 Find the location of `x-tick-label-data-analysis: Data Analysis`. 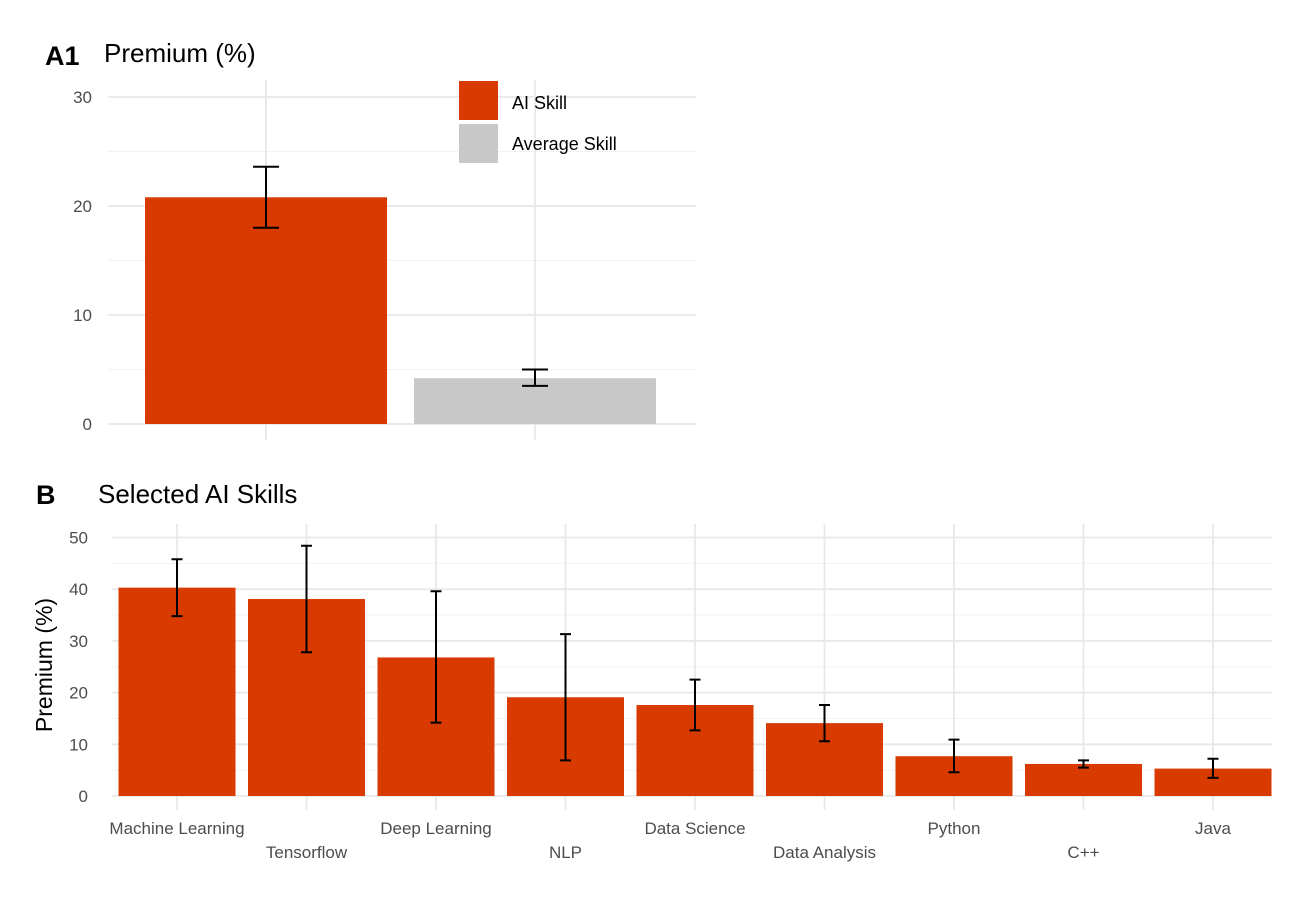

x-tick-label-data-analysis: Data Analysis is located at coordinates (824, 852).